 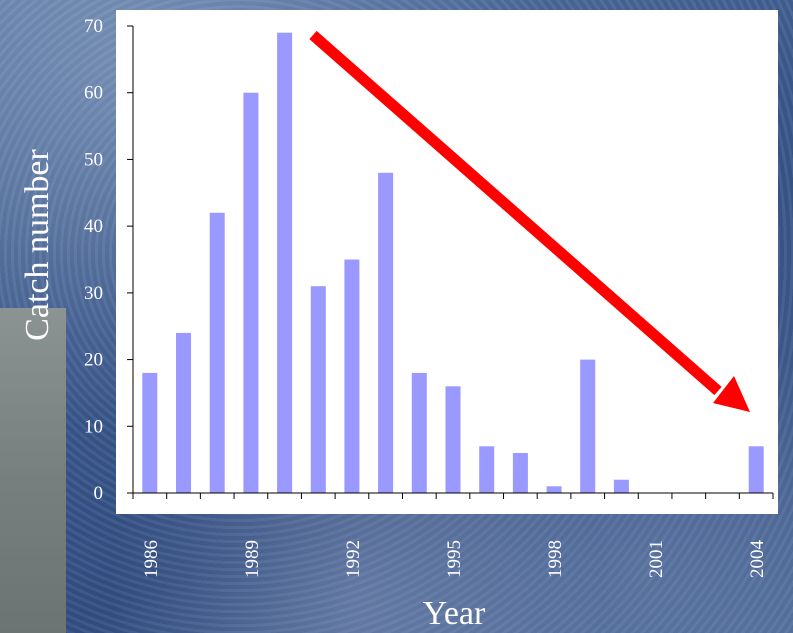 I want to click on bar-2004, so click(x=756, y=469).